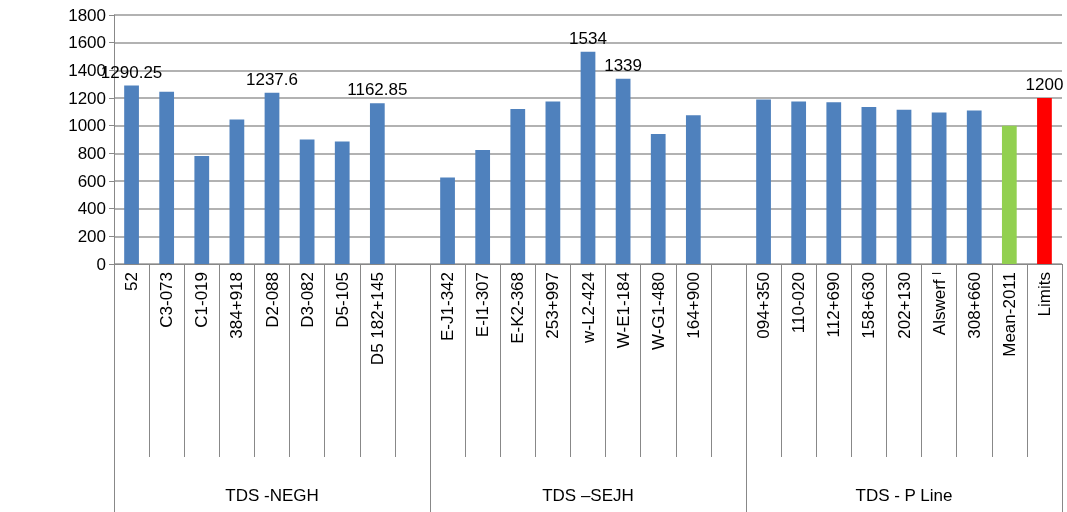  Describe the element at coordinates (307, 300) in the screenshot. I see `x-tick-label: D3-082` at that location.